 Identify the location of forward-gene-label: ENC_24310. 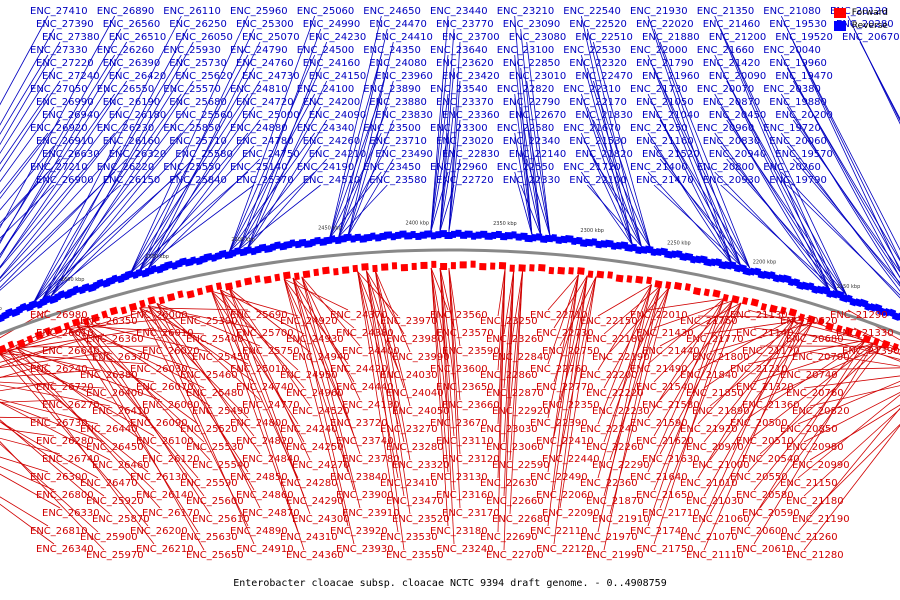
(309, 537).